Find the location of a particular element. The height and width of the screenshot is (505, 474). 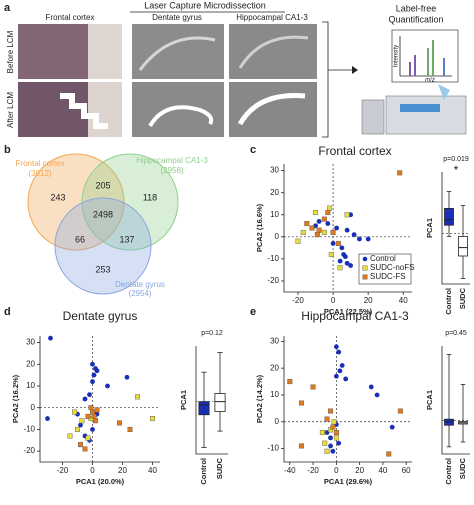

quant-title: Quantification is located at coordinates (415, 19).